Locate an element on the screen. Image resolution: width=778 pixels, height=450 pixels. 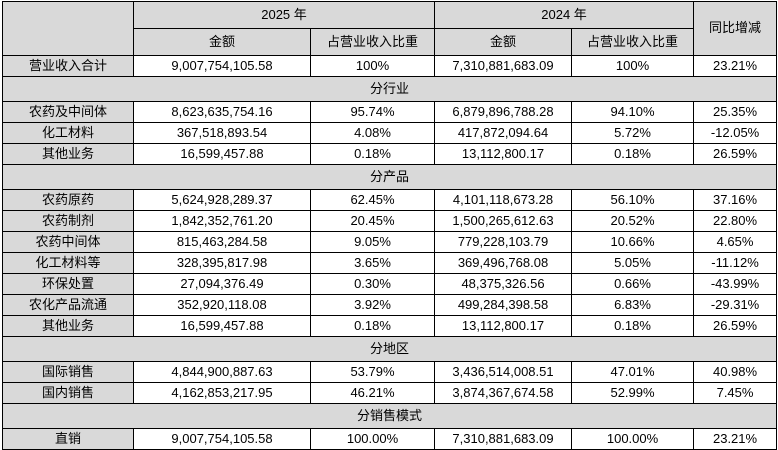
section-row: 分地区 is located at coordinates (389, 349).